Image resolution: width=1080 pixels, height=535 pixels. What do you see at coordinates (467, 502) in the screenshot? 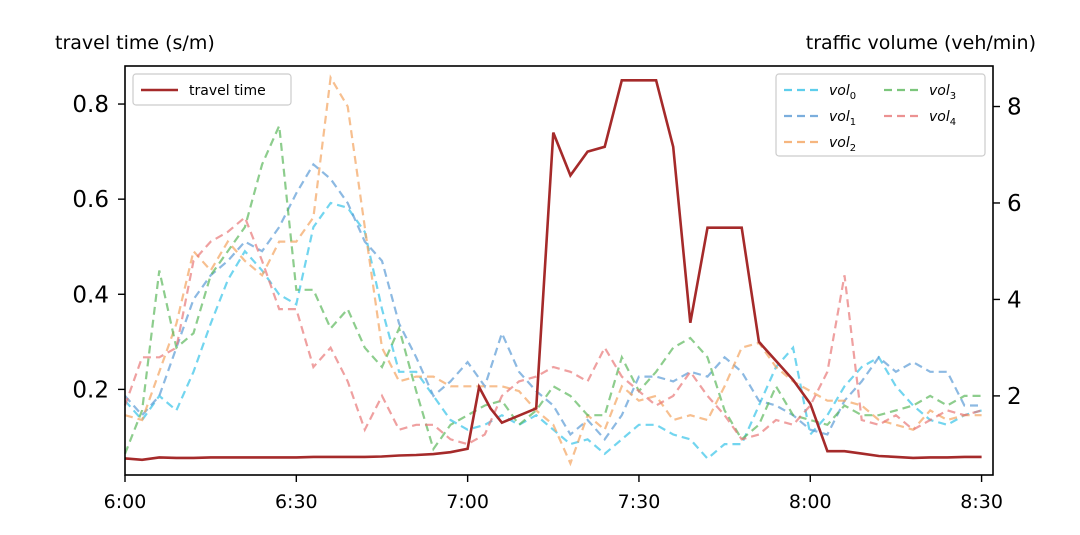
I see `x-tick-label: 7:00` at bounding box center [467, 502].